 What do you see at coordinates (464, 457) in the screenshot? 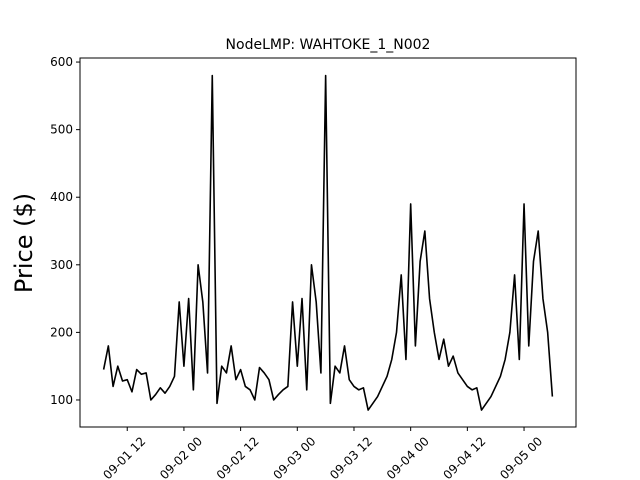
I see `x-tick-label: 09-04 12` at bounding box center [464, 457].